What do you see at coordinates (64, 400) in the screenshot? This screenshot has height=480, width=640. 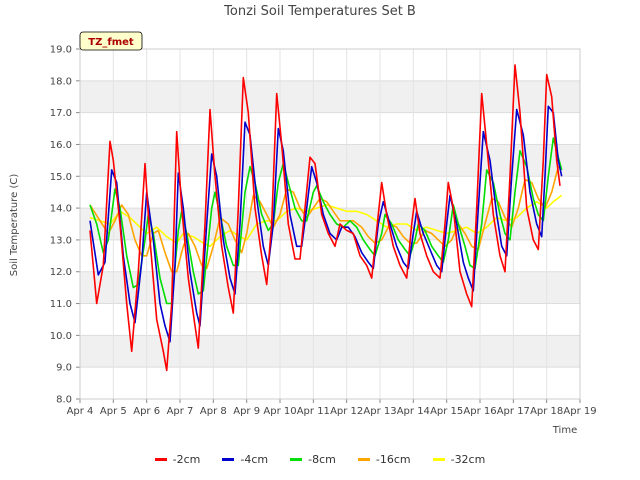 I see `y-tick-label: 8.0` at bounding box center [64, 400].